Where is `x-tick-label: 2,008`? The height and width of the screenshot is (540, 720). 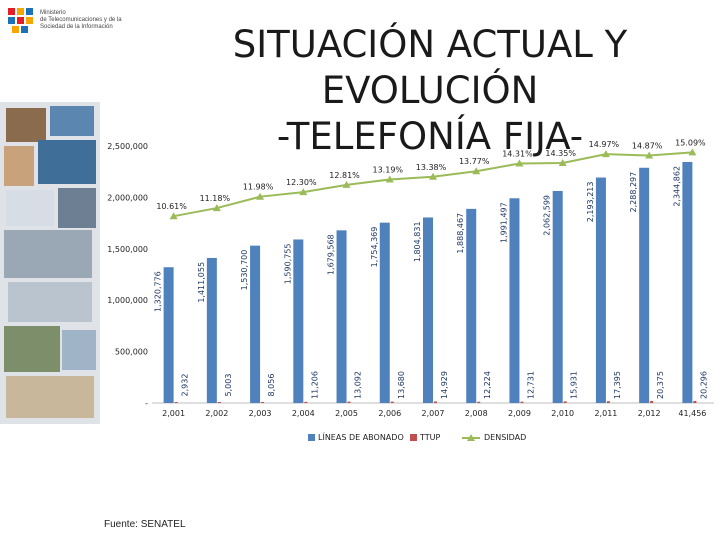
x-tick-label: 2,008 is located at coordinates (476, 413).